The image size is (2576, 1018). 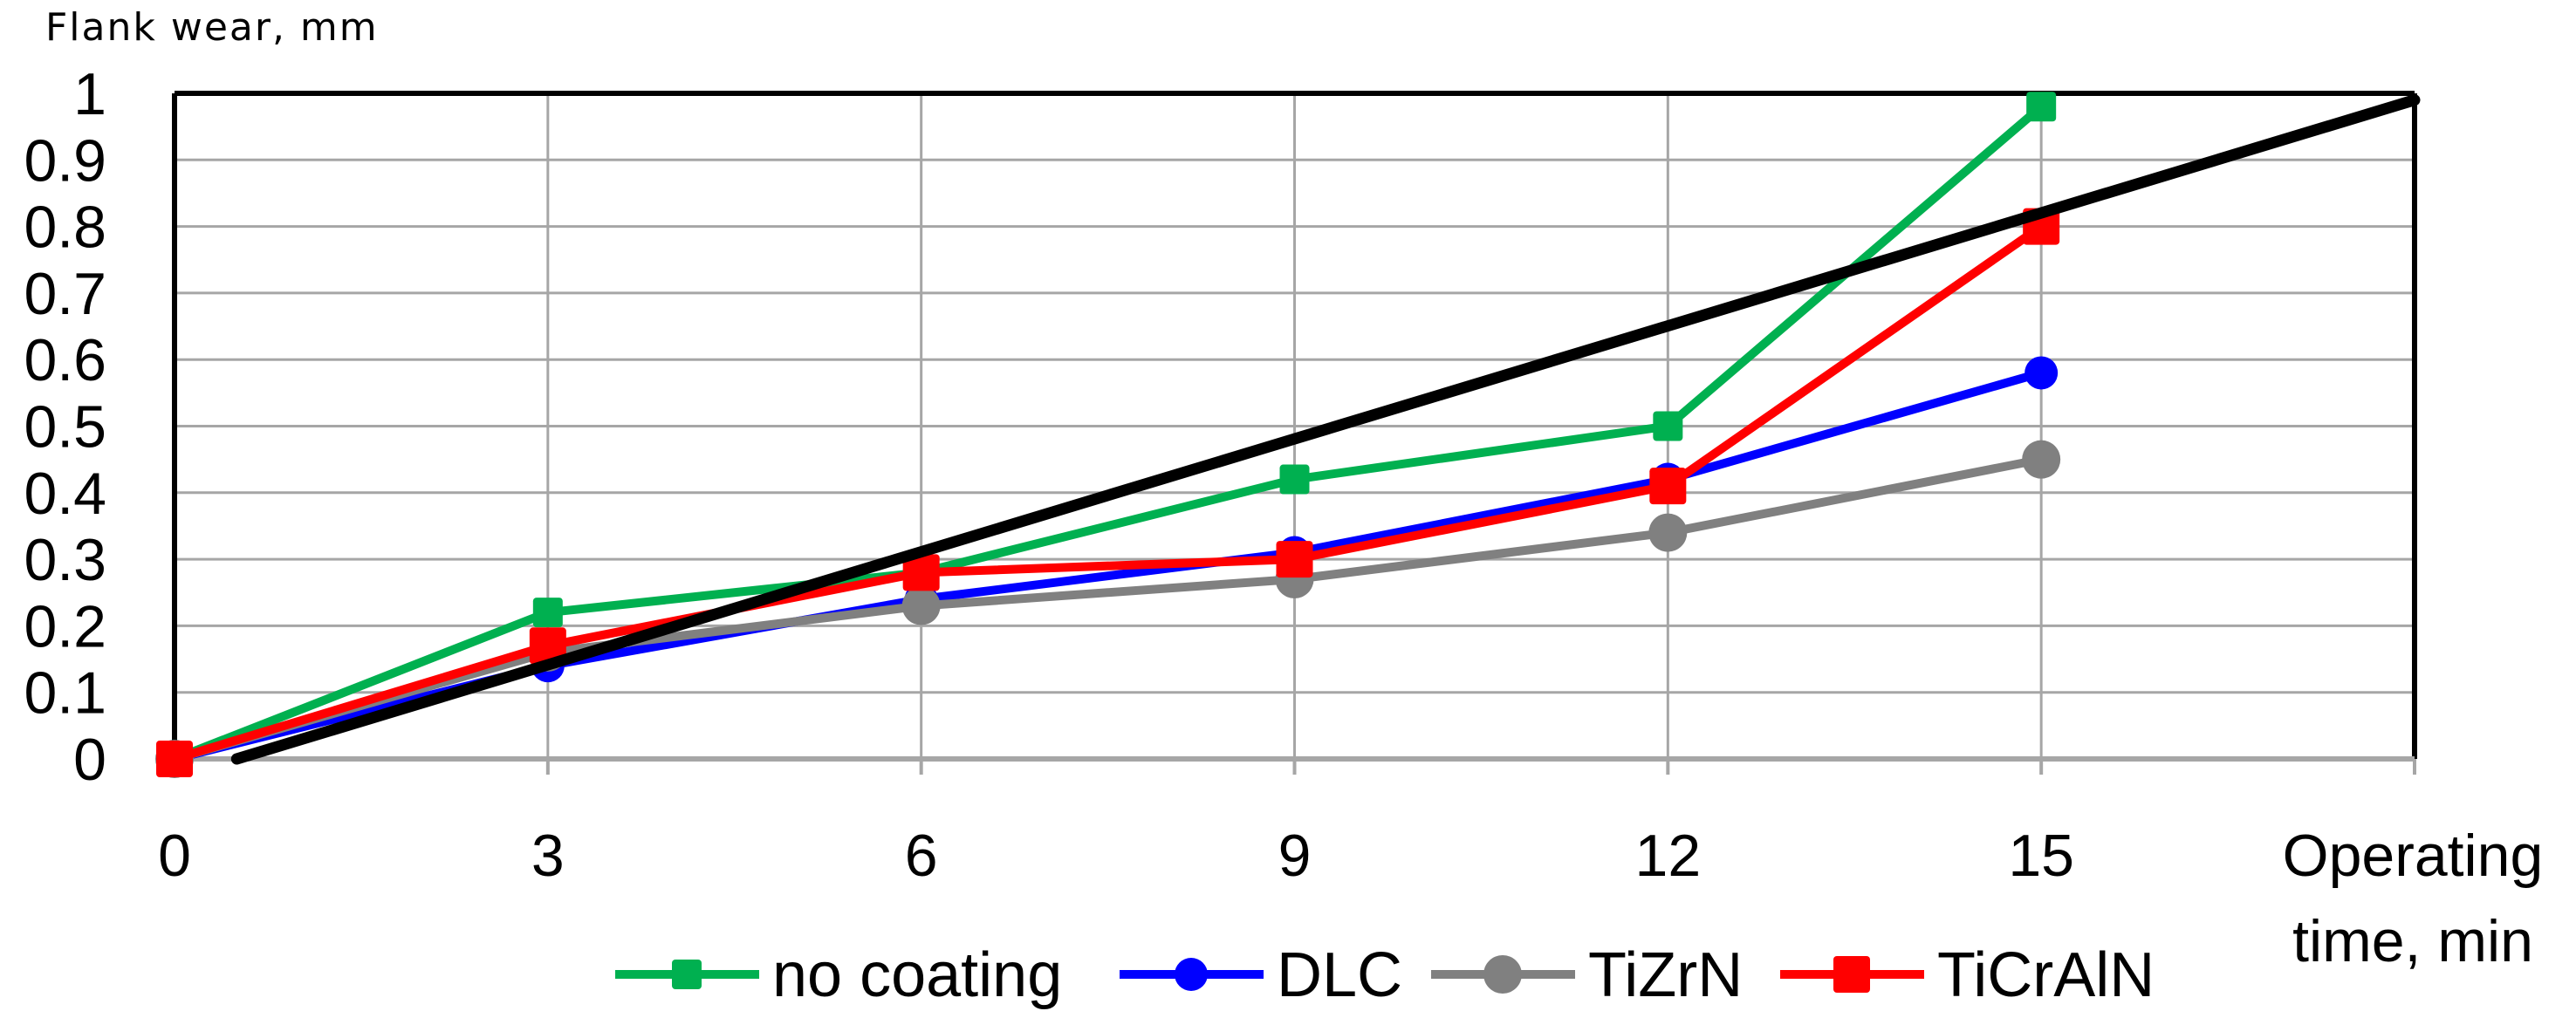 I want to click on legend-marker-no-coating, so click(x=687, y=974).